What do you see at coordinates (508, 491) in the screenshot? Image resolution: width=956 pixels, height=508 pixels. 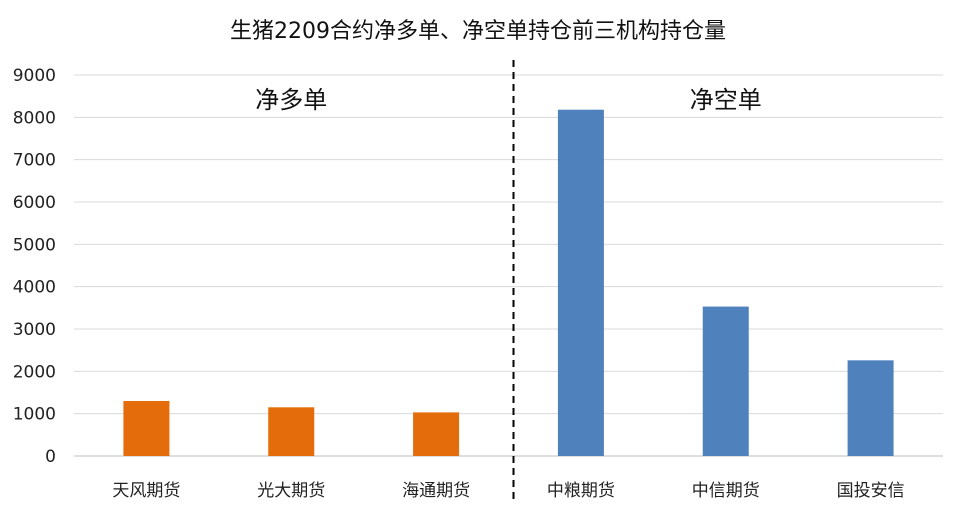 I see `x-axis-categories: 天风期货 光大期货 海通期货 中粮期货 中信期货 国投安信` at bounding box center [508, 491].